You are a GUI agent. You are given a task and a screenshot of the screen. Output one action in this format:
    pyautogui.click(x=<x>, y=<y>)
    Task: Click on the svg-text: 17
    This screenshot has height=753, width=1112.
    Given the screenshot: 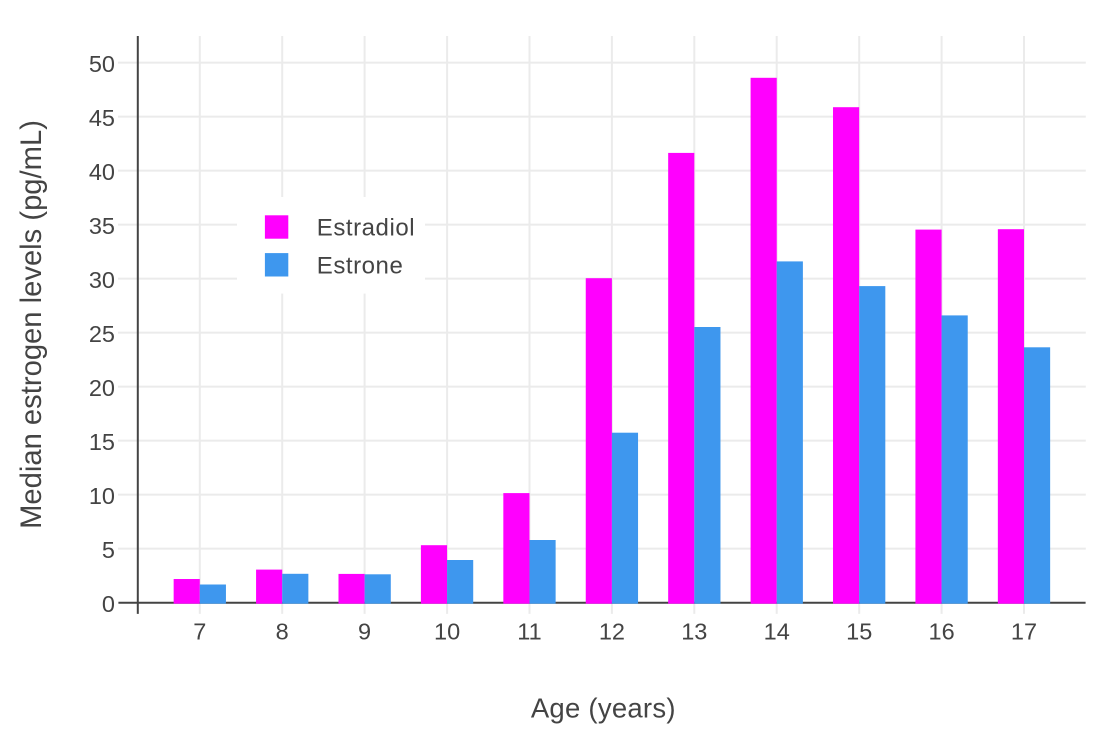 What is the action you would take?
    pyautogui.click(x=1024, y=632)
    